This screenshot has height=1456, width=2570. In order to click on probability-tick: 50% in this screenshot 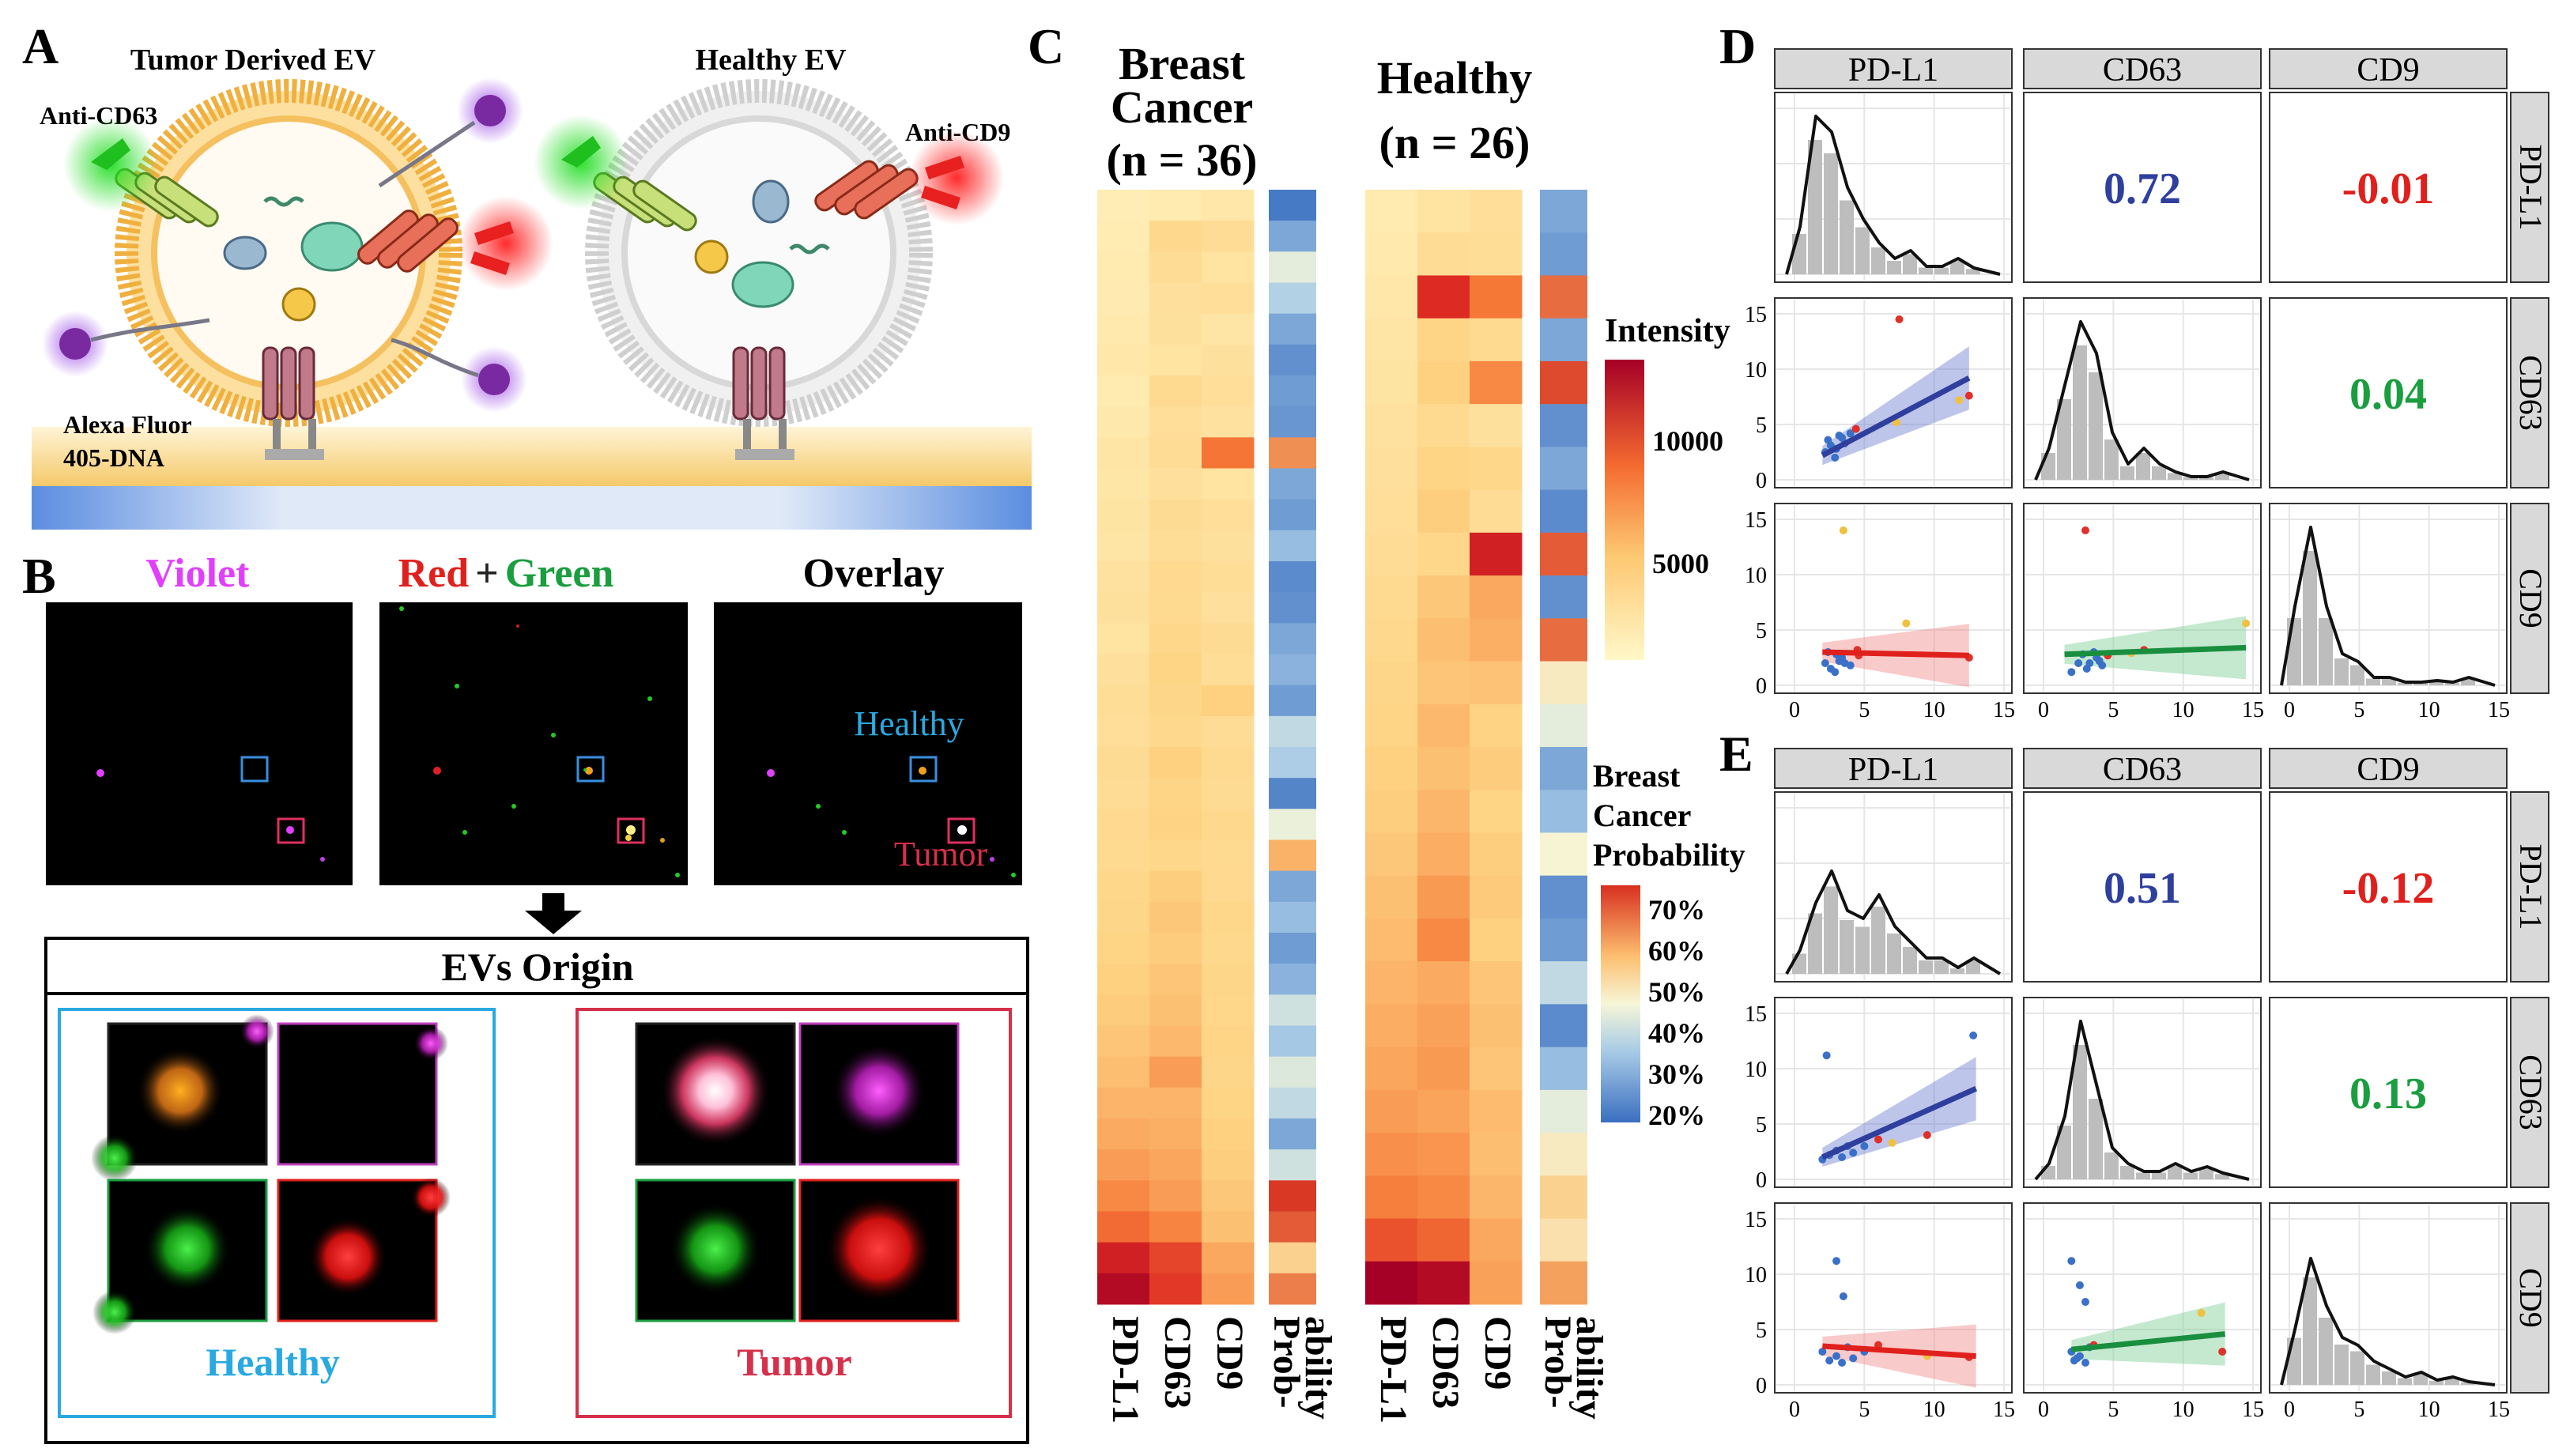, I will do `click(1676, 992)`.